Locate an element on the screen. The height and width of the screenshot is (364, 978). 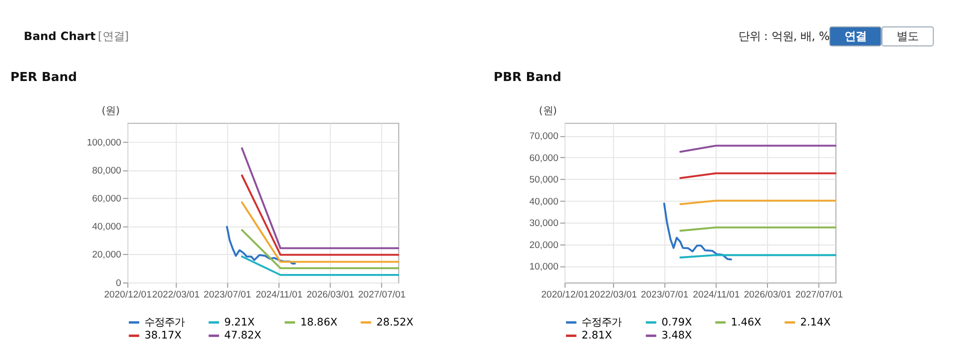
legend-label: 2.81X is located at coordinates (597, 336).